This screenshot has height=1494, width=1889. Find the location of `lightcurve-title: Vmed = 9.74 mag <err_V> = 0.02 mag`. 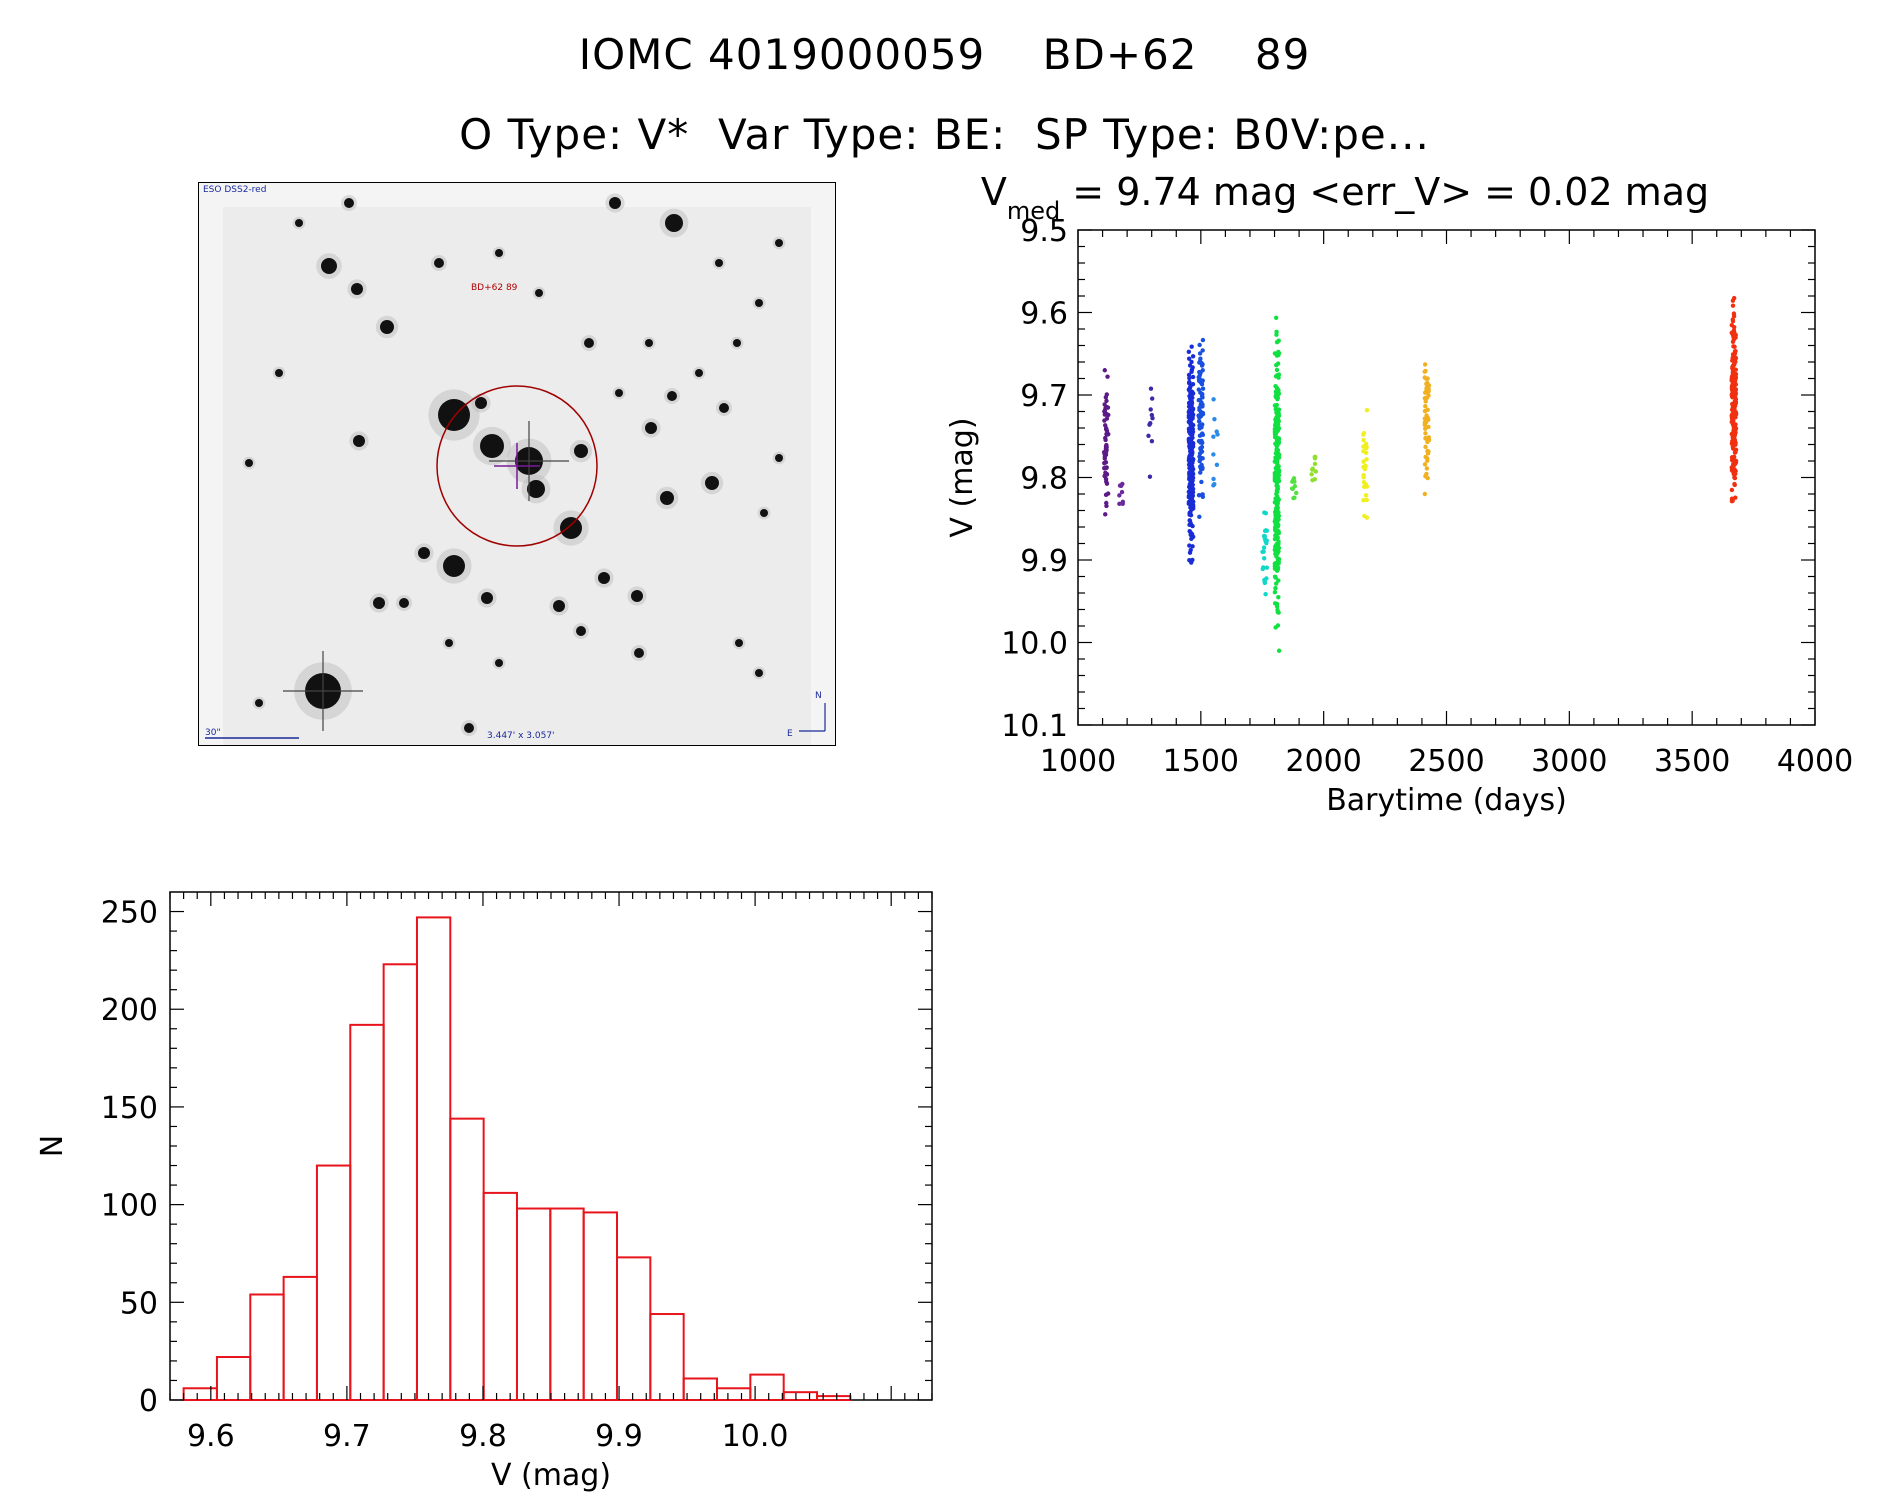

lightcurve-title: Vmed = 9.74 mag <err_V> = 0.02 mag is located at coordinates (1345, 197).